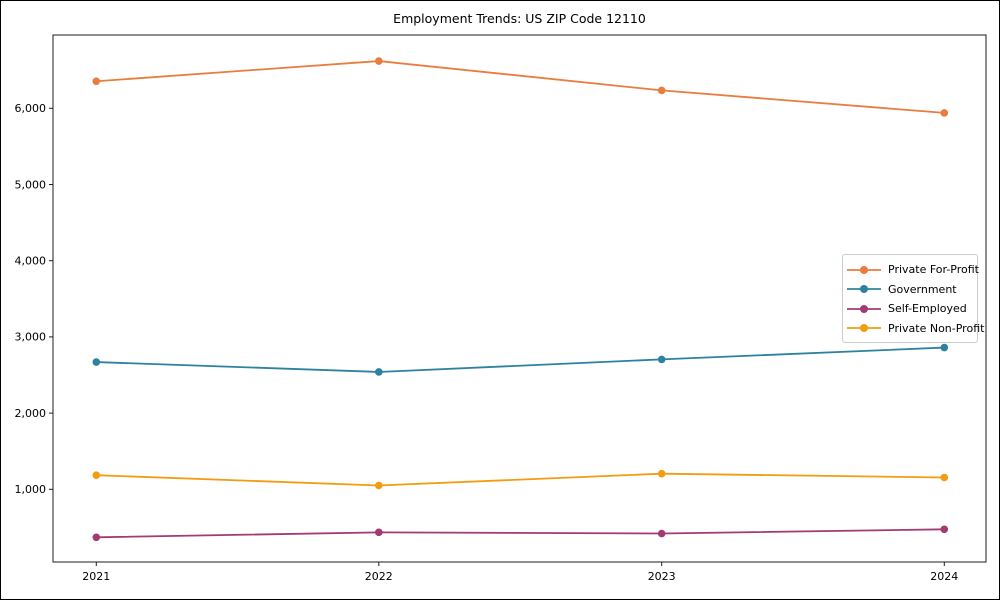 This screenshot has width=1000, height=600. I want to click on x-tick-label: 2024, so click(944, 576).